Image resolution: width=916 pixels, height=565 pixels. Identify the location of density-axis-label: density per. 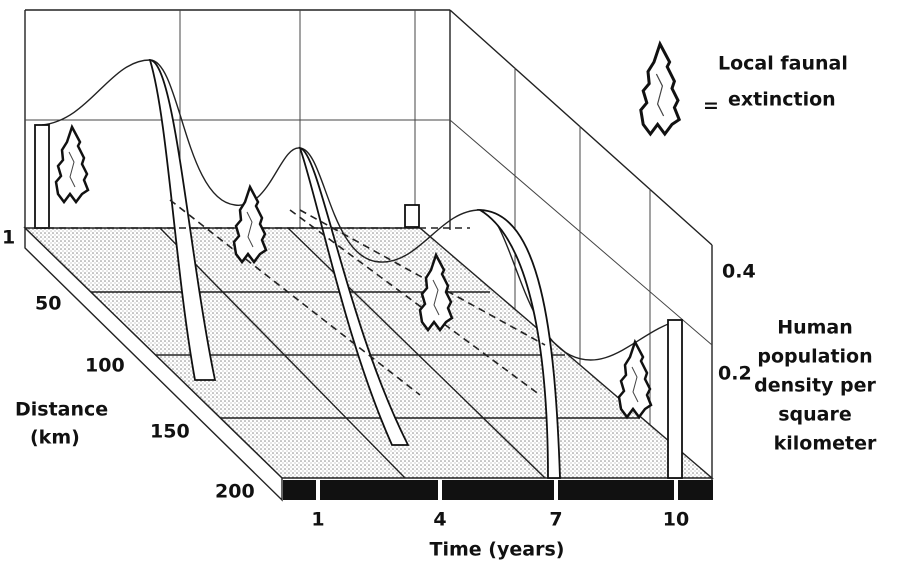
(815, 386).